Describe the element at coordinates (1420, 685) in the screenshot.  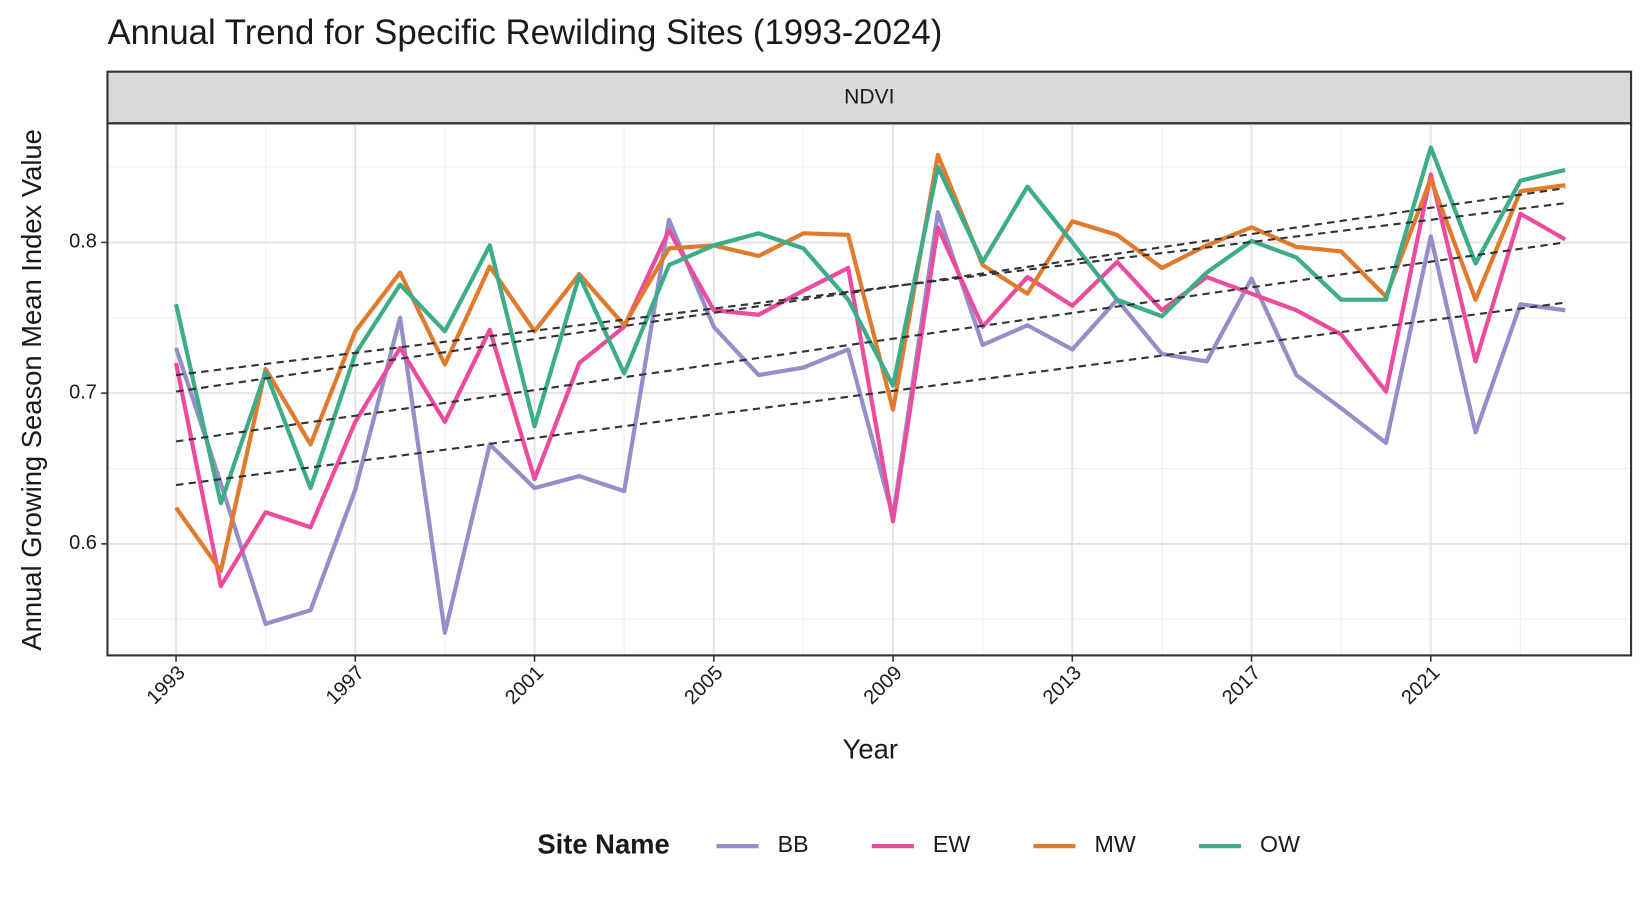
I see `x-tick-label: 2021` at that location.